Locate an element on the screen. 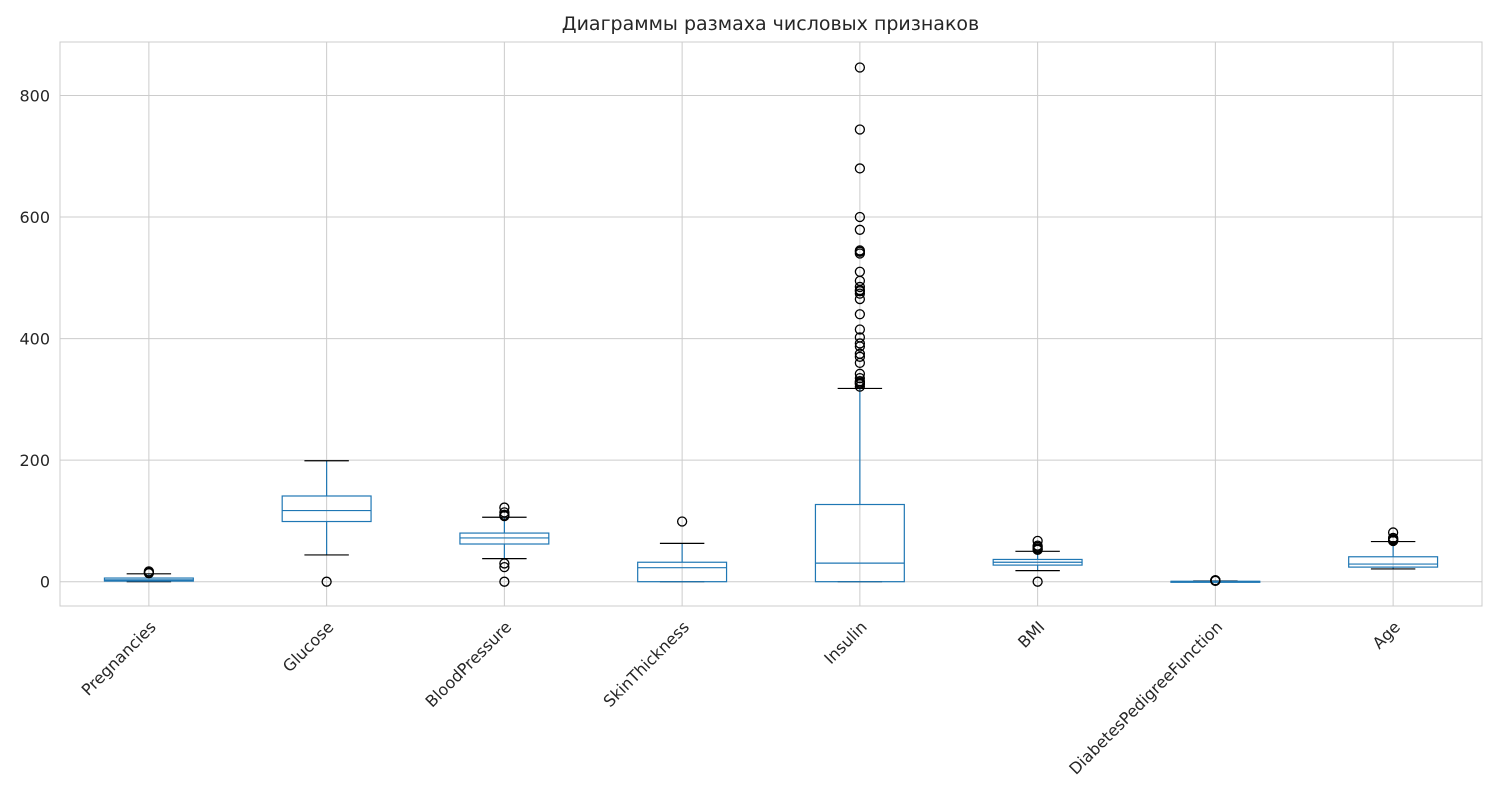 The width and height of the screenshot is (1500, 800). x-tick-label: Pregnancies is located at coordinates (119, 658).